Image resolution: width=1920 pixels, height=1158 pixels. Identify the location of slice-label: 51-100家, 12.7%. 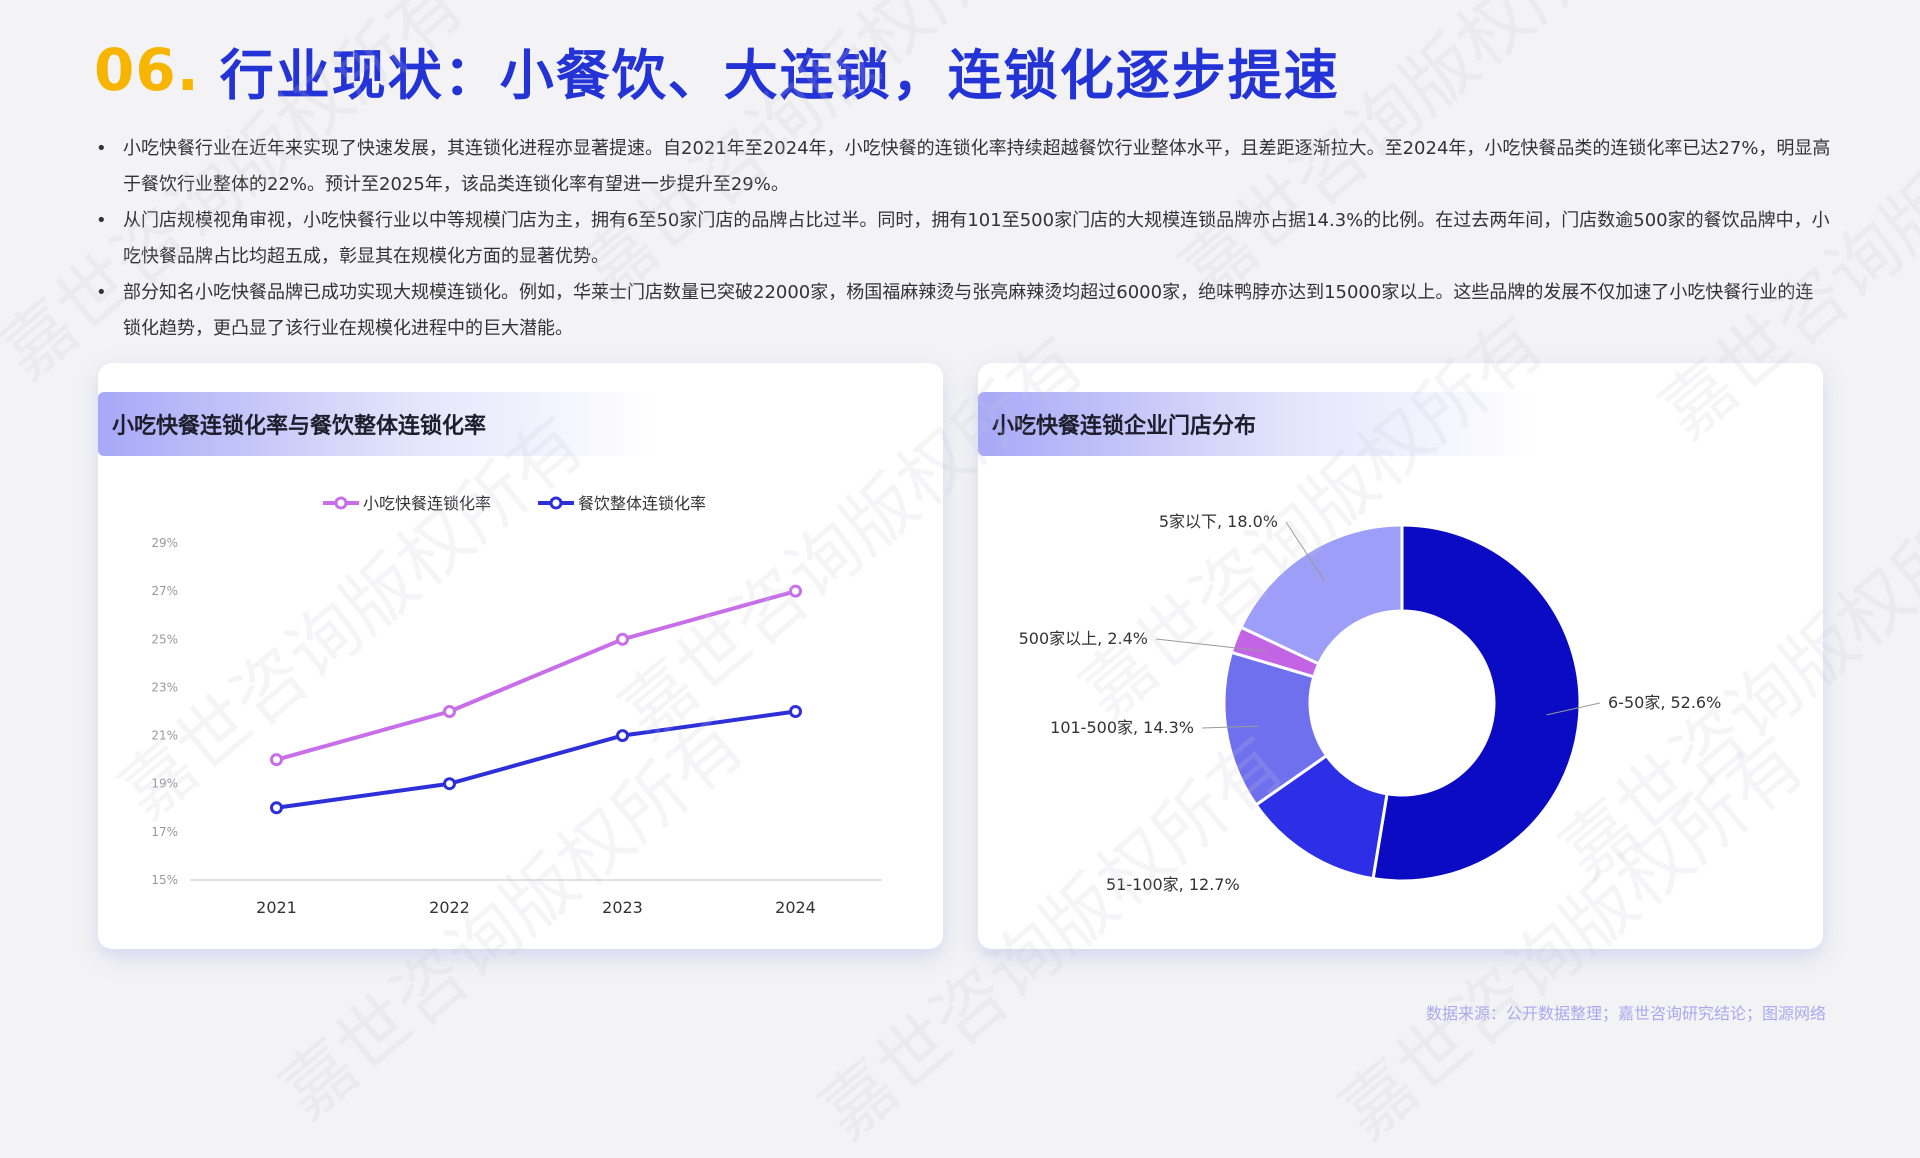
(1173, 884).